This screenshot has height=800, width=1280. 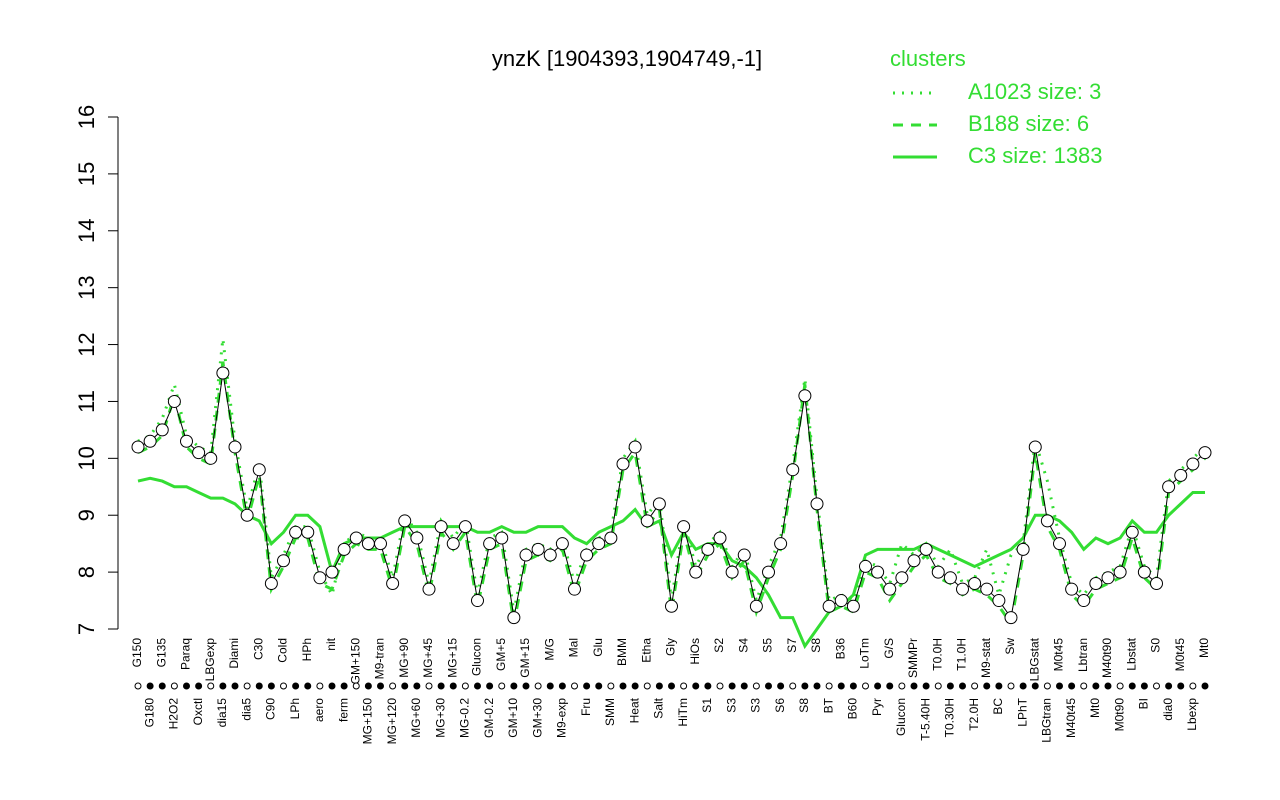 I want to click on x-tick-label: Mal, so click(x=574, y=647).